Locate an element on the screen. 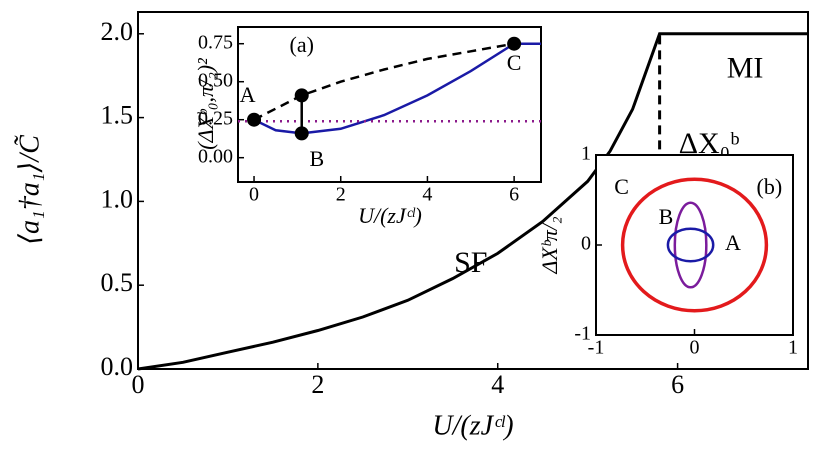  annotation: (a) is located at coordinates (302, 44).